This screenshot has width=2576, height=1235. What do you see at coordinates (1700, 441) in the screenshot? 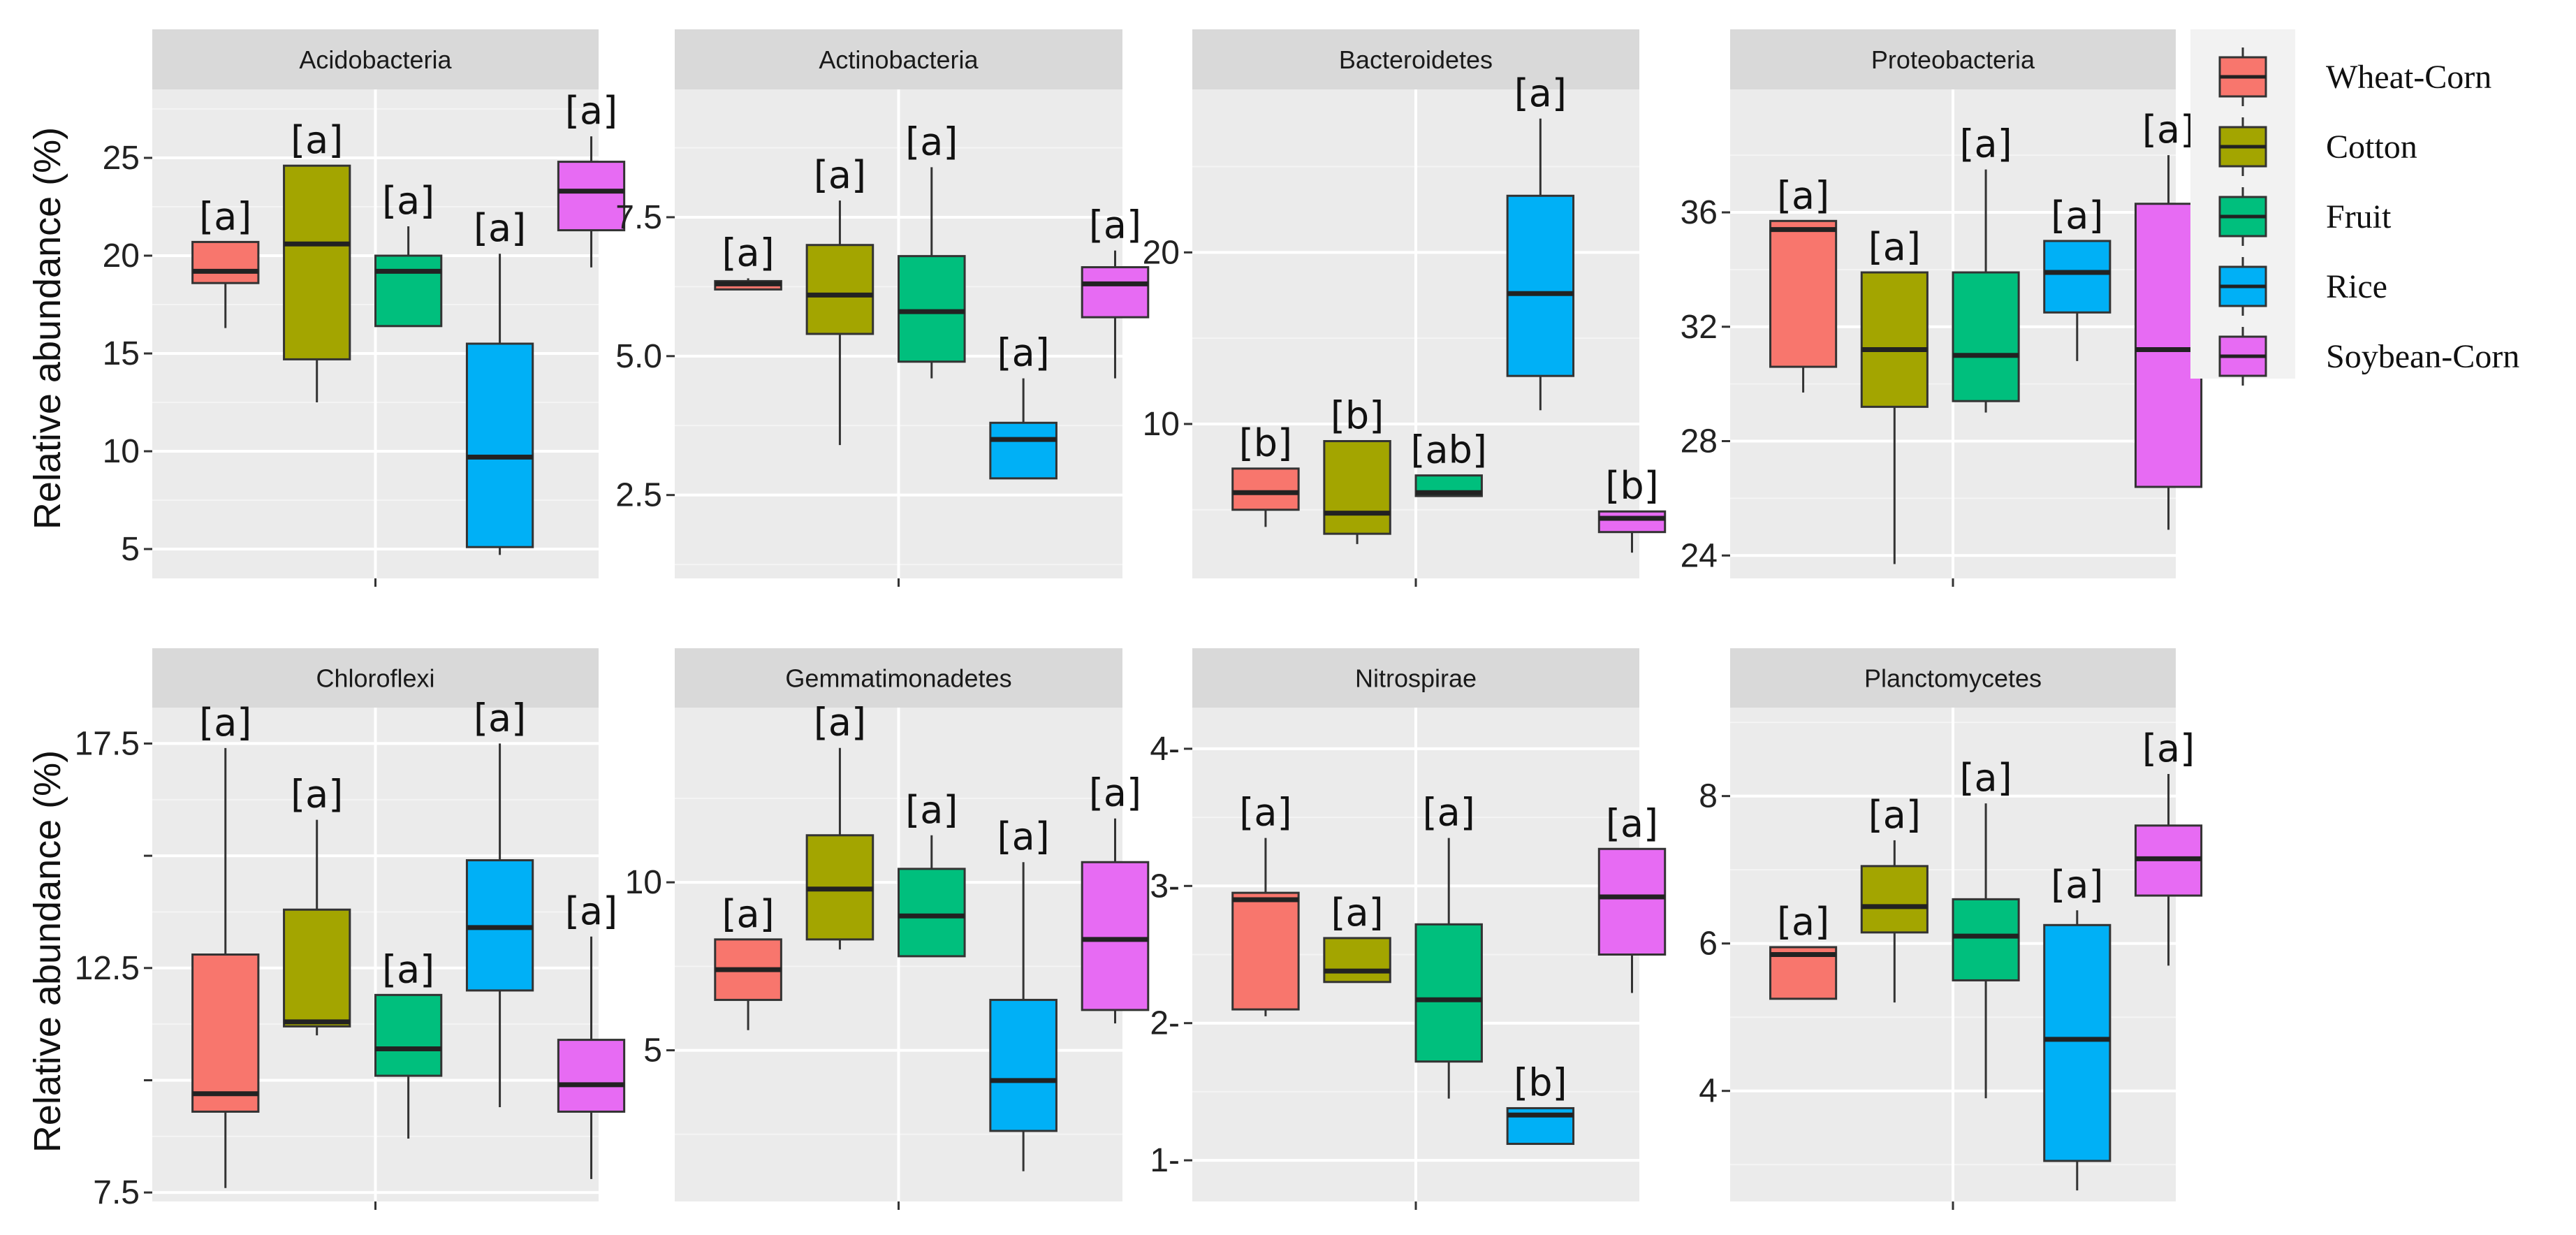
I see `y-tick-label: 28` at bounding box center [1700, 441].